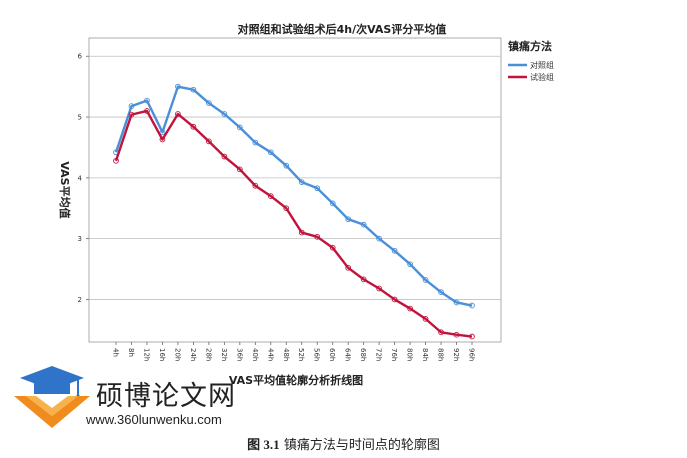 The width and height of the screenshot is (687, 458). Describe the element at coordinates (80, 239) in the screenshot. I see `y-tick-label: 3` at that location.